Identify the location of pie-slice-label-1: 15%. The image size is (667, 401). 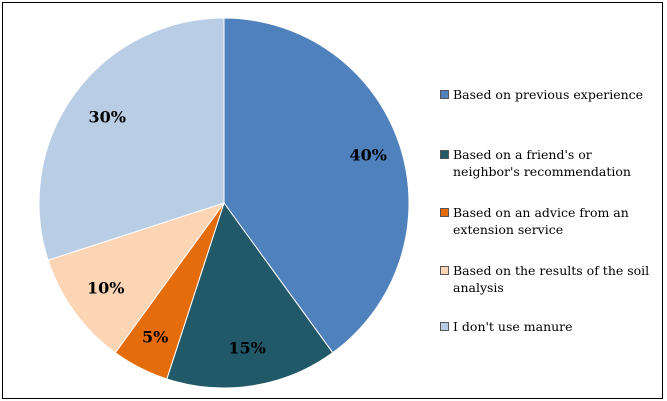
(246, 348).